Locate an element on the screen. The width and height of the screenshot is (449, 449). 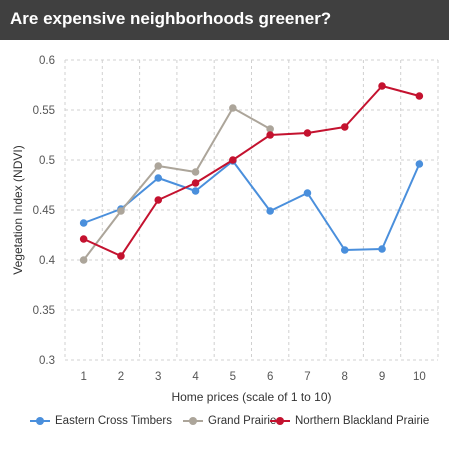
title-bar: Are expensive neighborhoods greener? is located at coordinates (224, 20).